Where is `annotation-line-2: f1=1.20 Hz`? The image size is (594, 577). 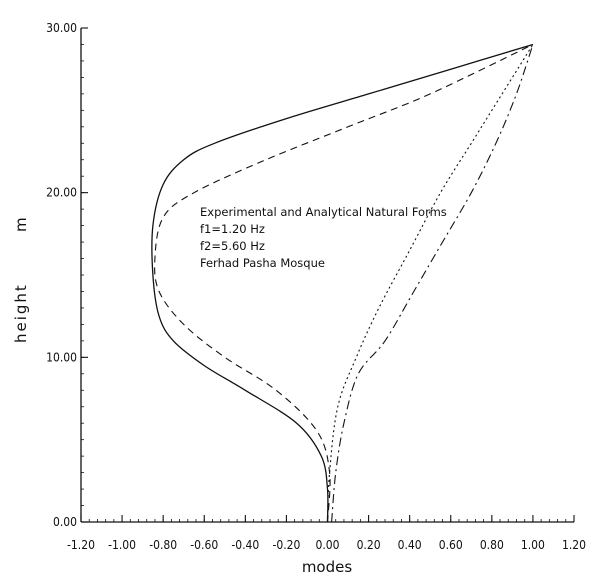 annotation-line-2: f1=1.20 Hz is located at coordinates (232, 229).